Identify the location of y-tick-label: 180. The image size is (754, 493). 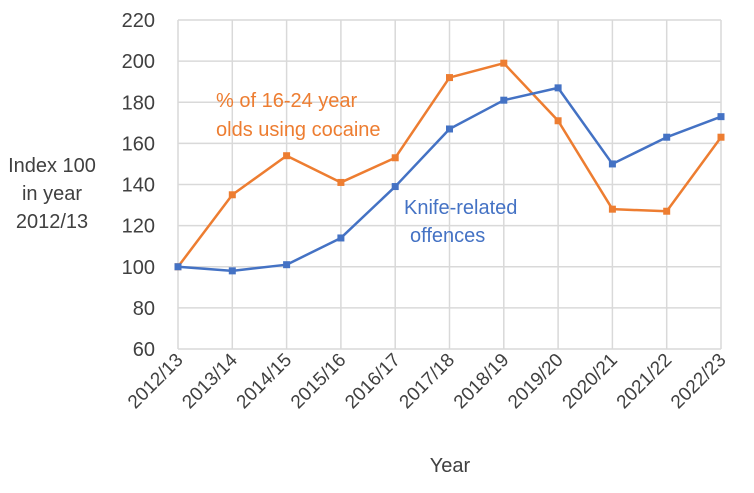
(138, 103).